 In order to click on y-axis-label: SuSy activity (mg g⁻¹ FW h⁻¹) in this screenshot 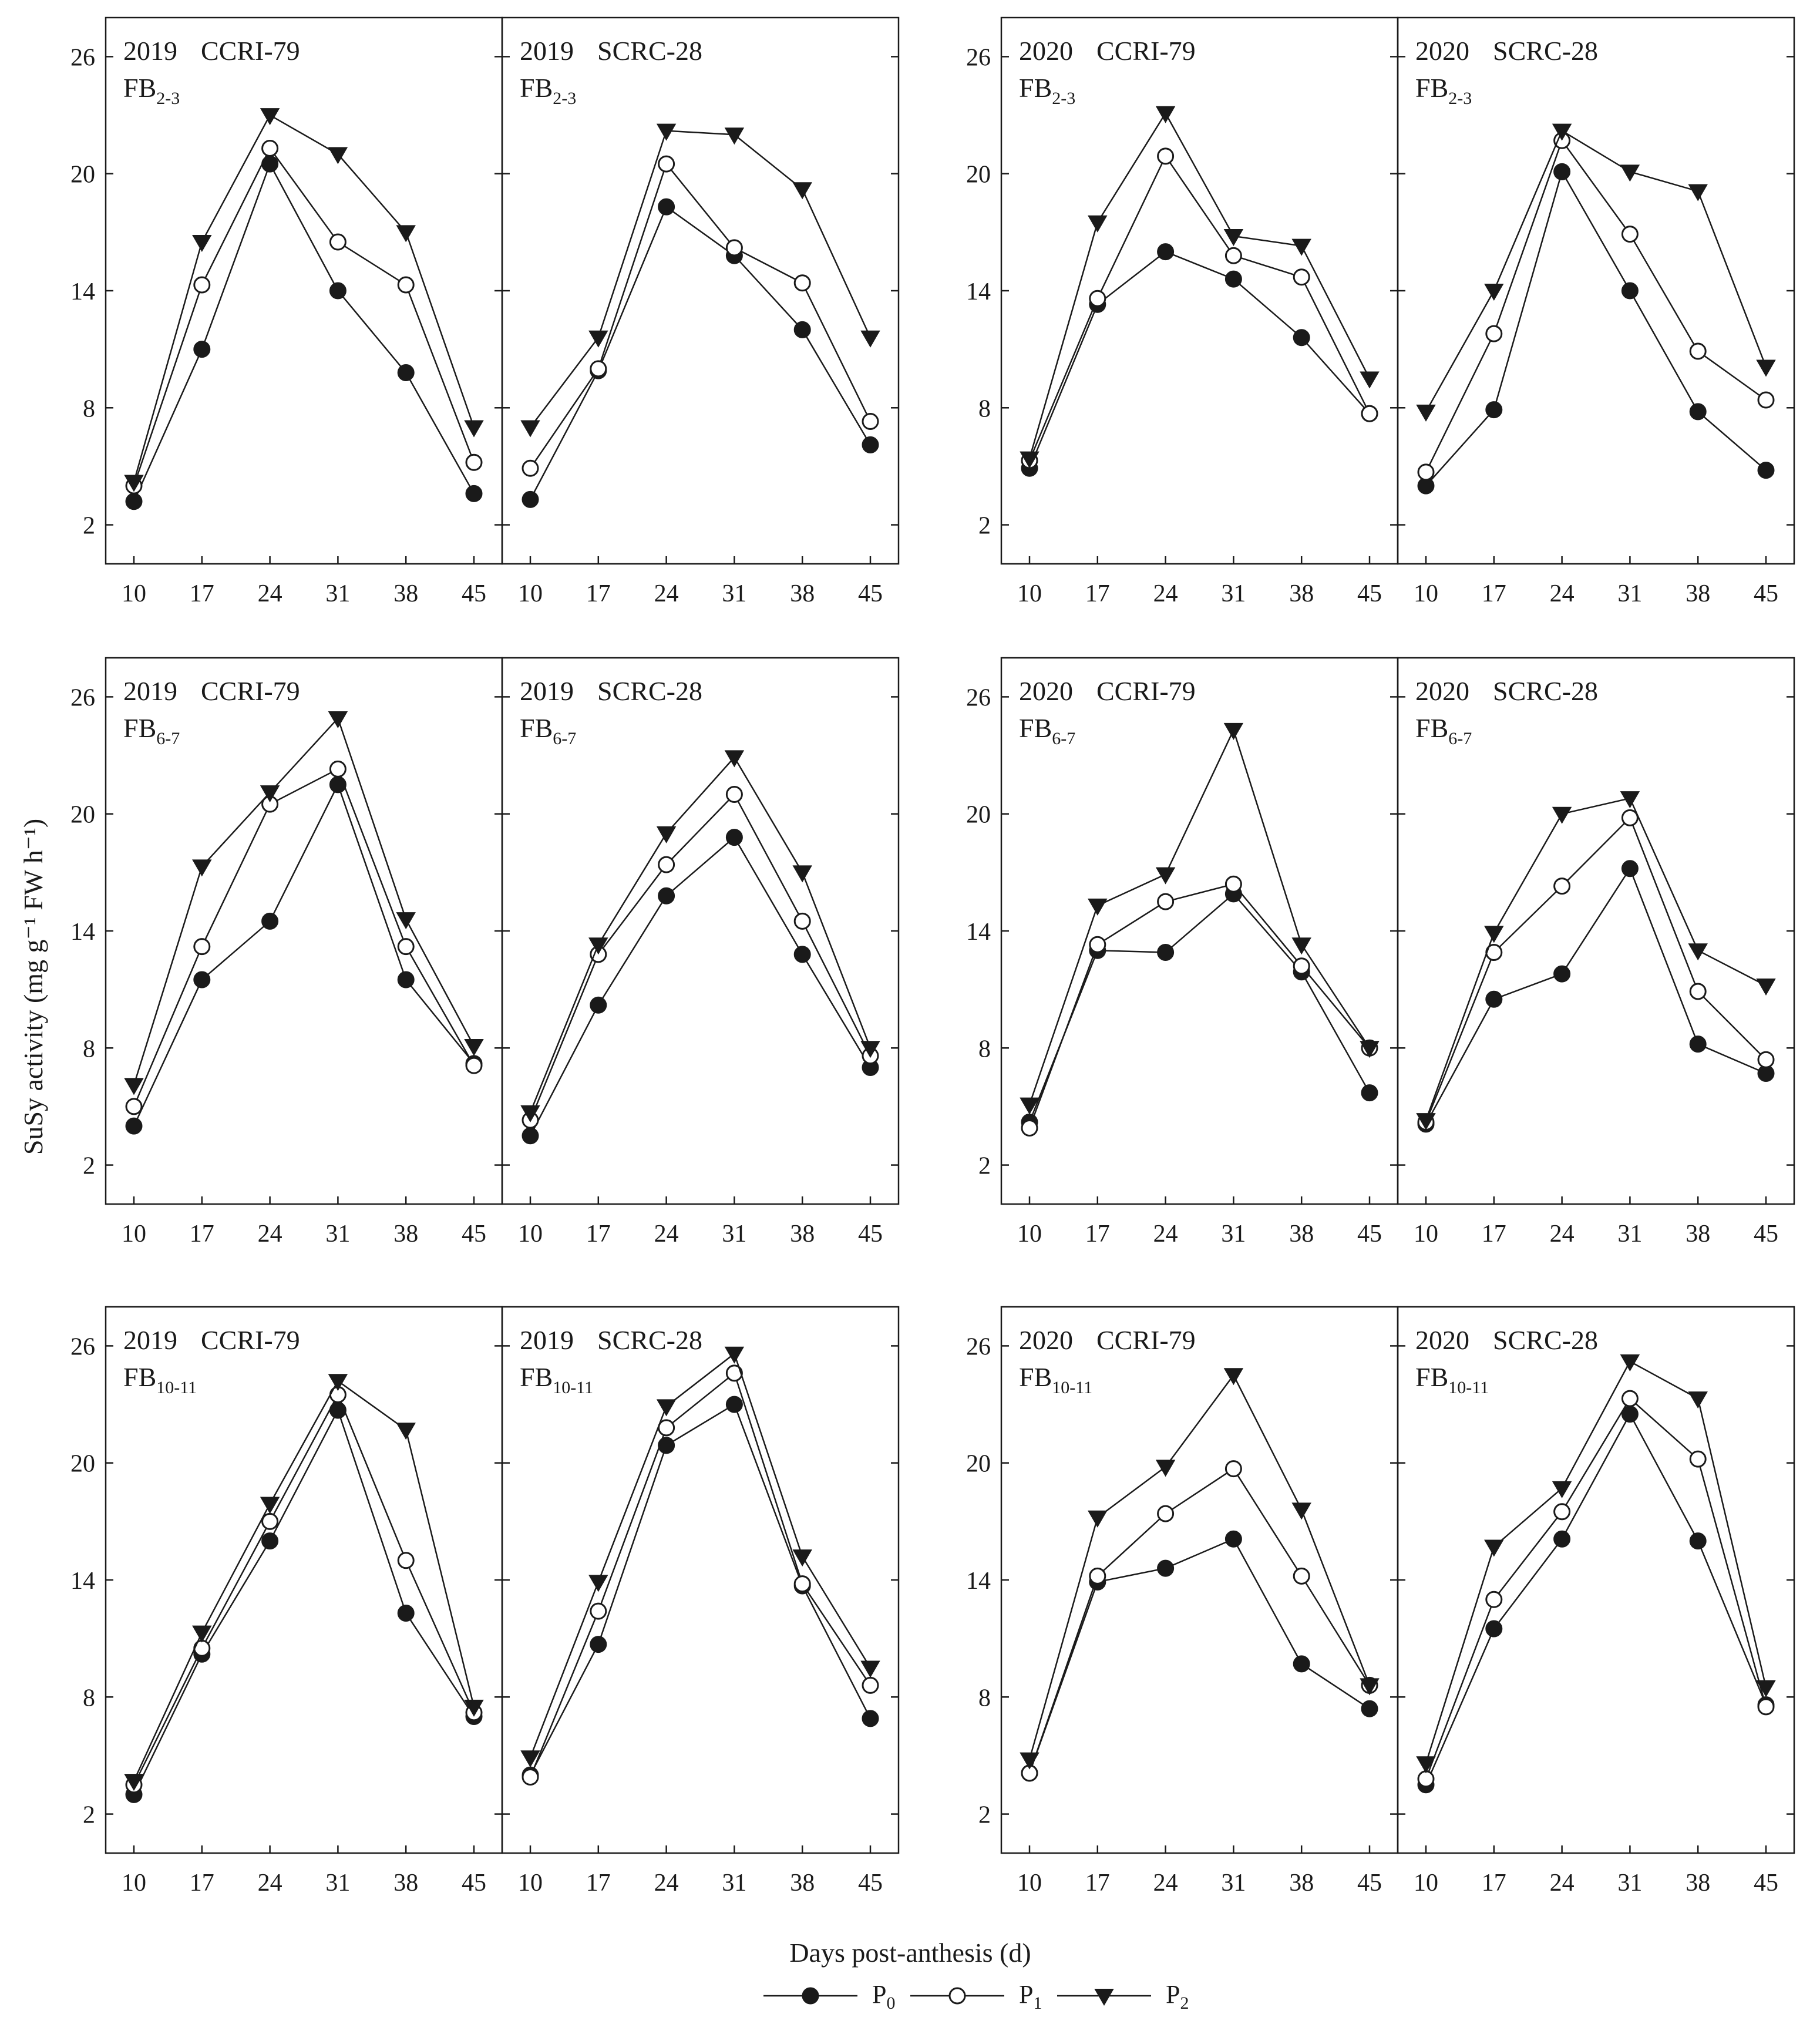, I will do `click(33, 987)`.